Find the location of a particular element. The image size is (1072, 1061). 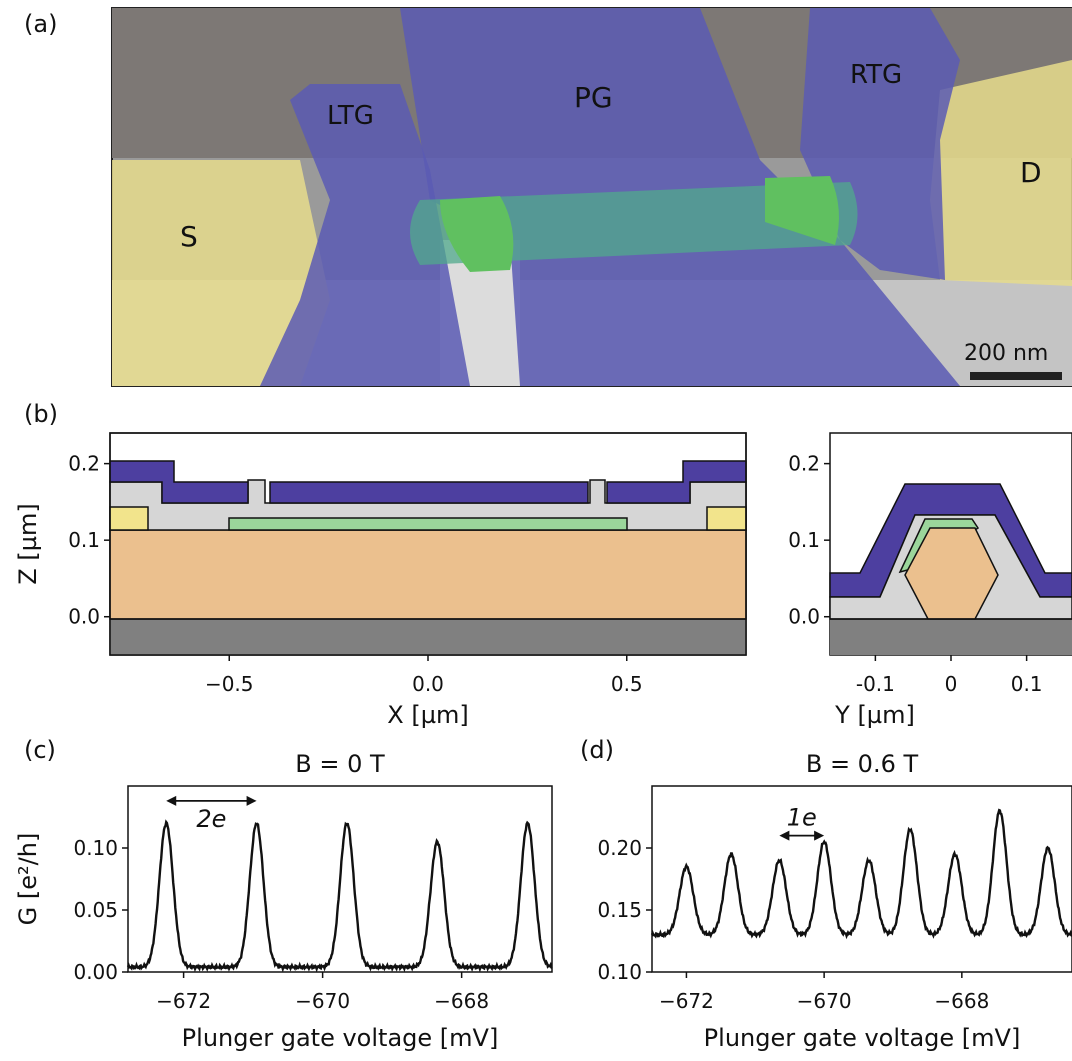

panel-b-letter: (b) is located at coordinates (41, 414).